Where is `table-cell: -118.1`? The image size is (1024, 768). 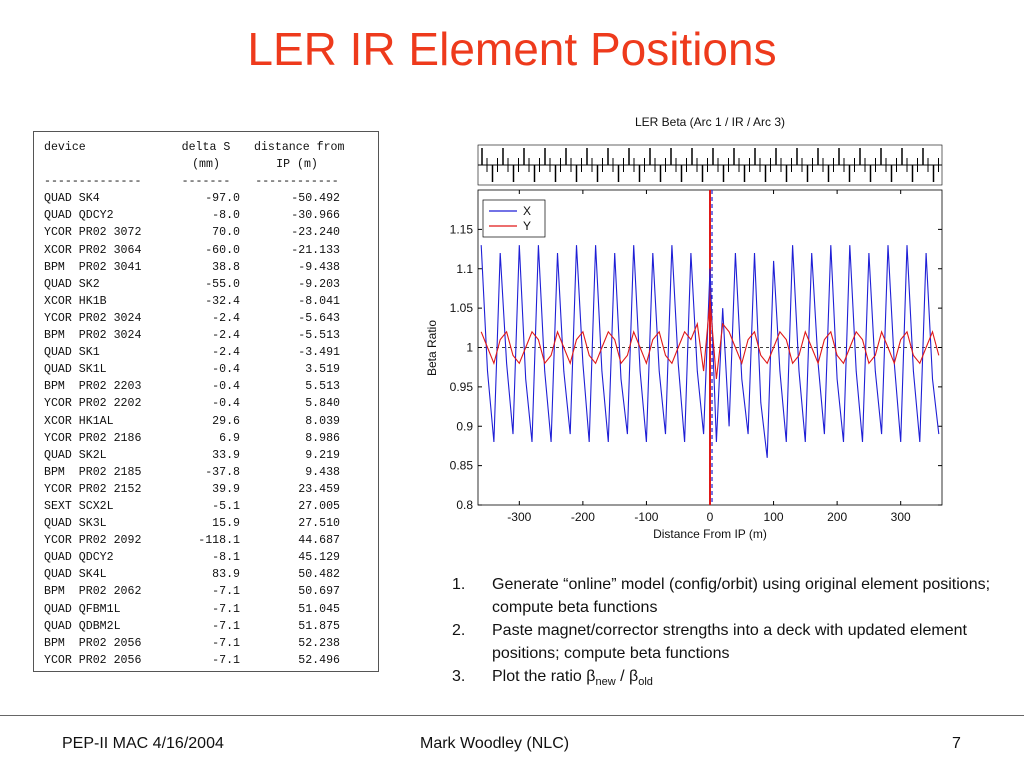 table-cell: -118.1 is located at coordinates (219, 541).